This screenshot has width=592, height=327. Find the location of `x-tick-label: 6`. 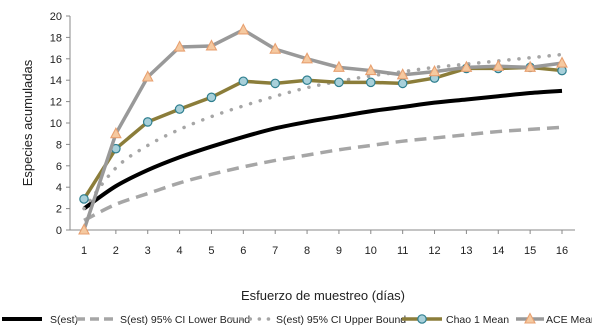

x-tick-label: 6 is located at coordinates (243, 251).